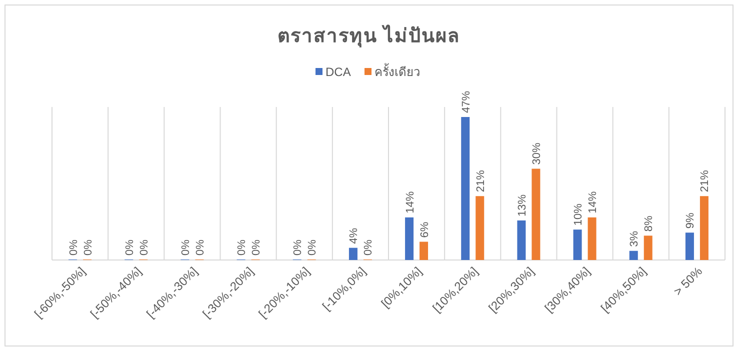  I want to click on data-label: 30%, so click(536, 153).